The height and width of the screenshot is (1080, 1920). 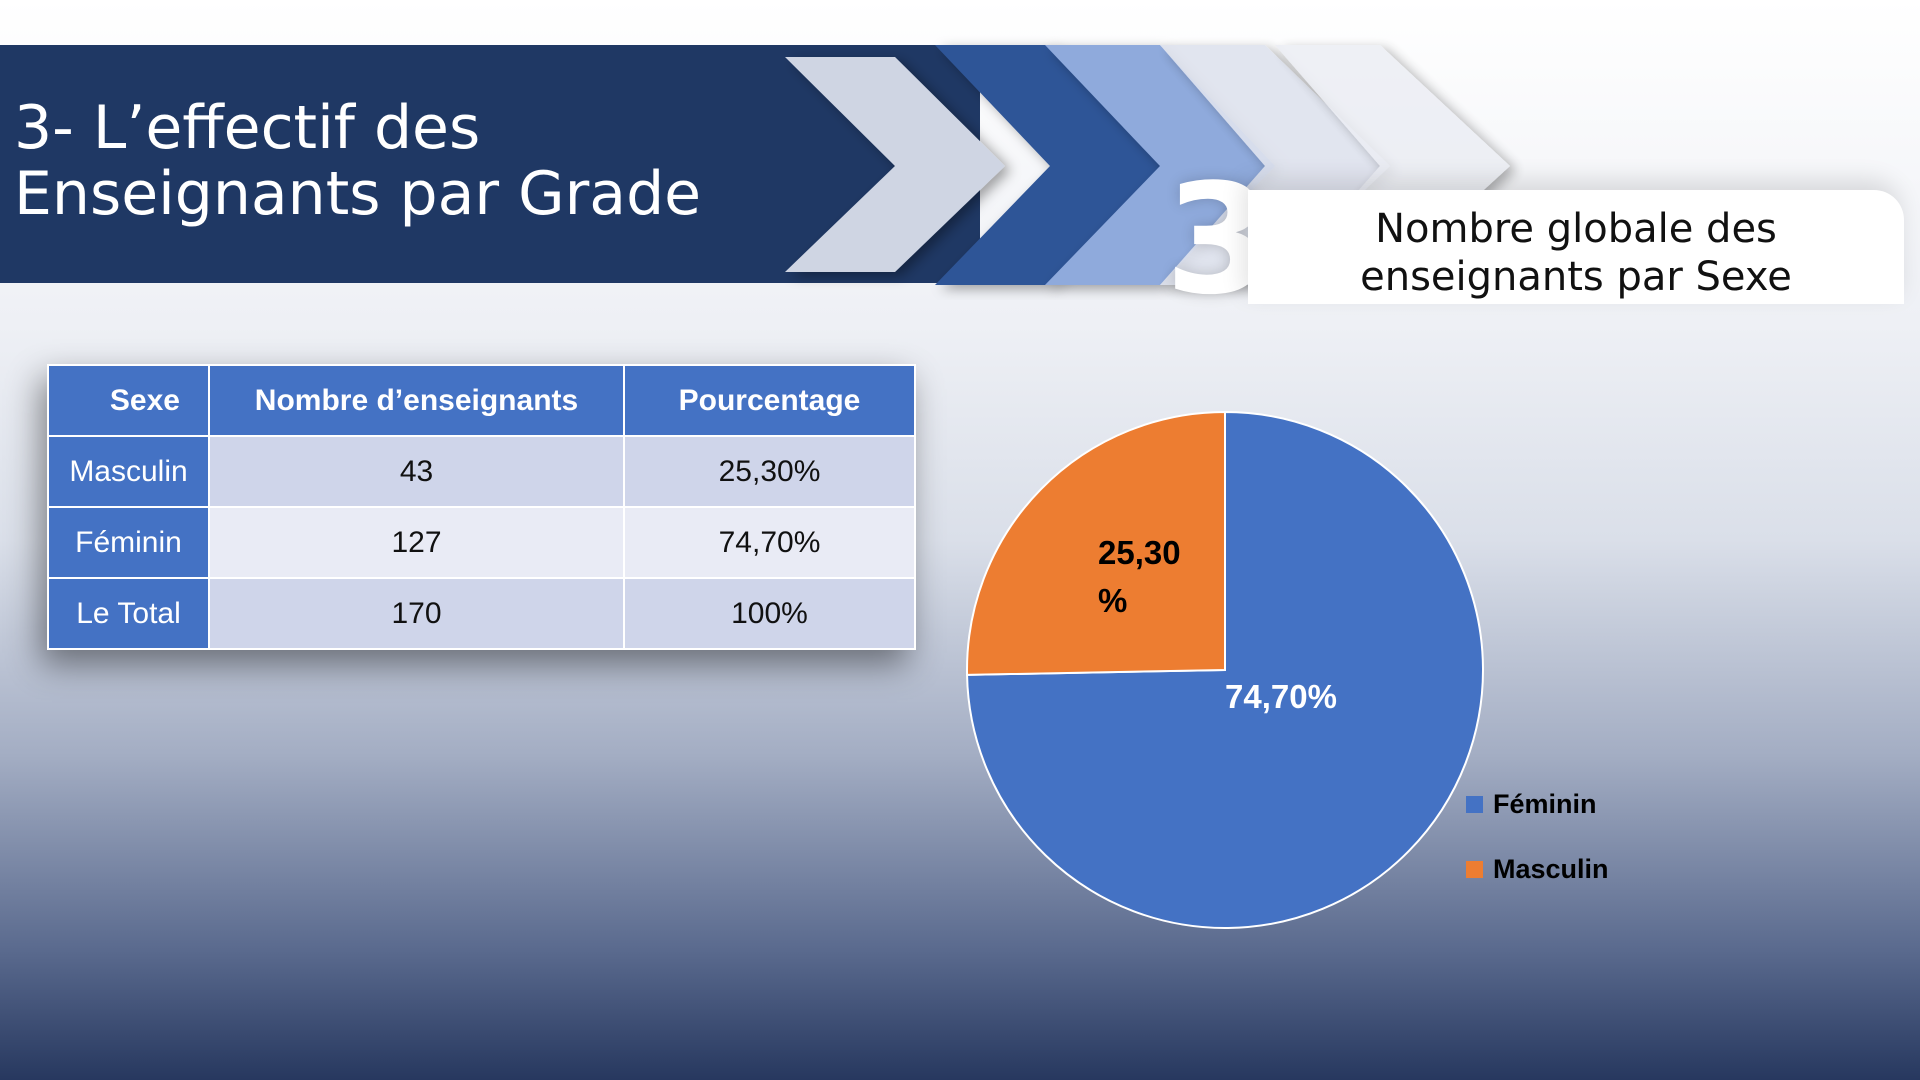 I want to click on table-row: Masculin 43 25,30%, so click(x=481, y=471).